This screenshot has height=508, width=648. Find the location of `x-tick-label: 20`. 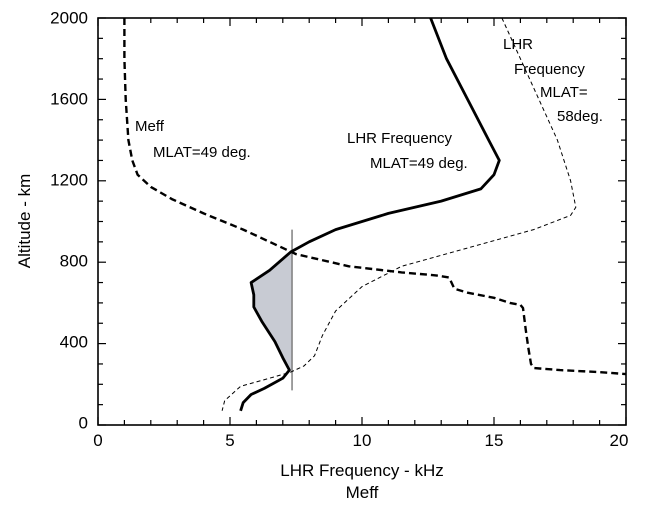

x-tick-label: 20 is located at coordinates (619, 440).